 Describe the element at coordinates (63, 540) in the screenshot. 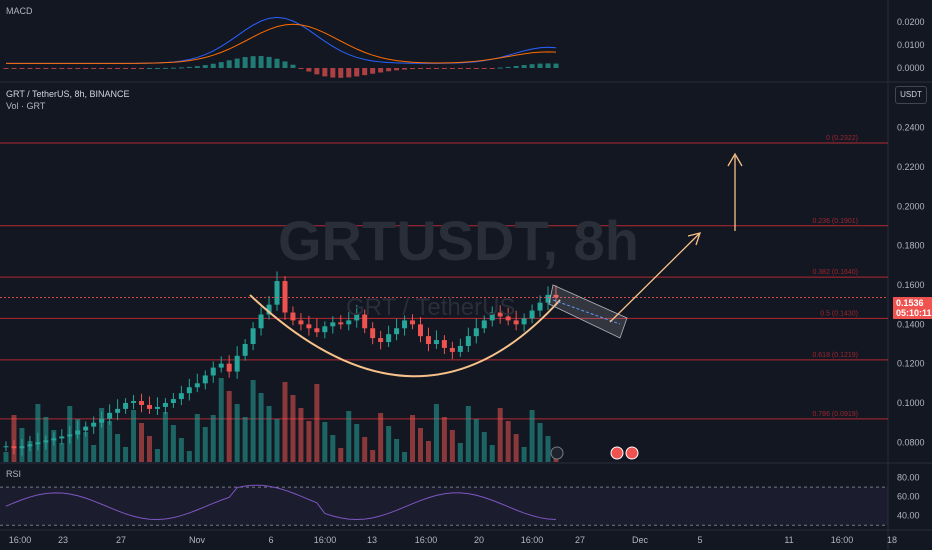

I see `x-tick-label: 23` at that location.